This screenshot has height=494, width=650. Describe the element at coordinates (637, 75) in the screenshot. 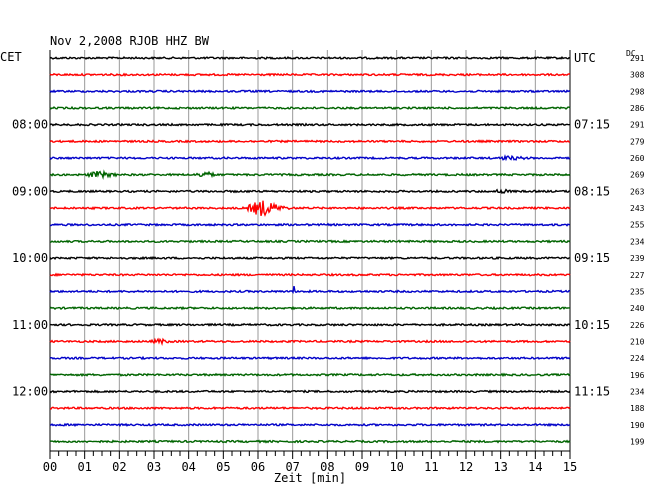

I see `dc-value: 308` at that location.